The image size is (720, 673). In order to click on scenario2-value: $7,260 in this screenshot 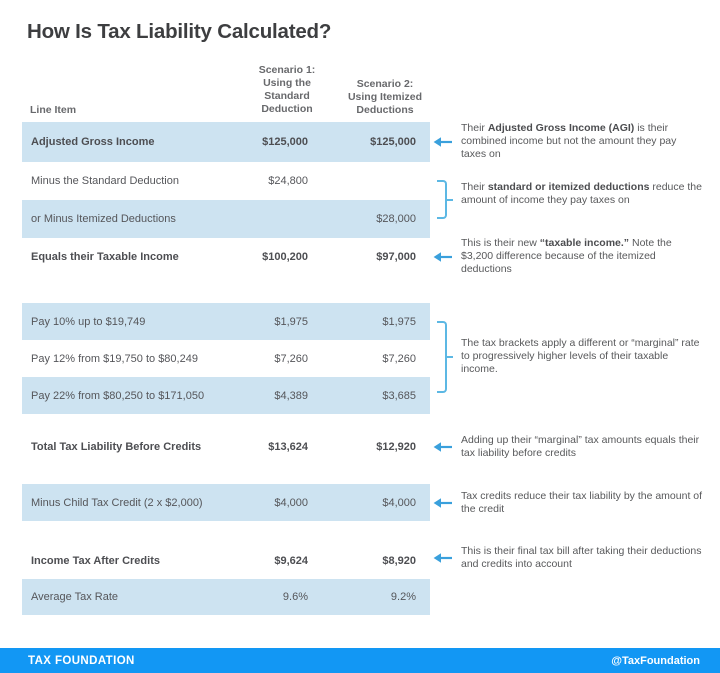, I will do `click(399, 358)`.